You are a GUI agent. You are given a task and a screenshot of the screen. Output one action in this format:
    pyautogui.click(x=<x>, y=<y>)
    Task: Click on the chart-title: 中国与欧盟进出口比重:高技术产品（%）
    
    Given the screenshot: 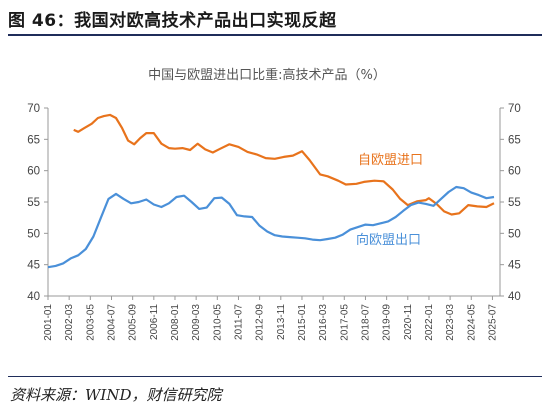 What is the action you would take?
    pyautogui.click(x=267, y=75)
    